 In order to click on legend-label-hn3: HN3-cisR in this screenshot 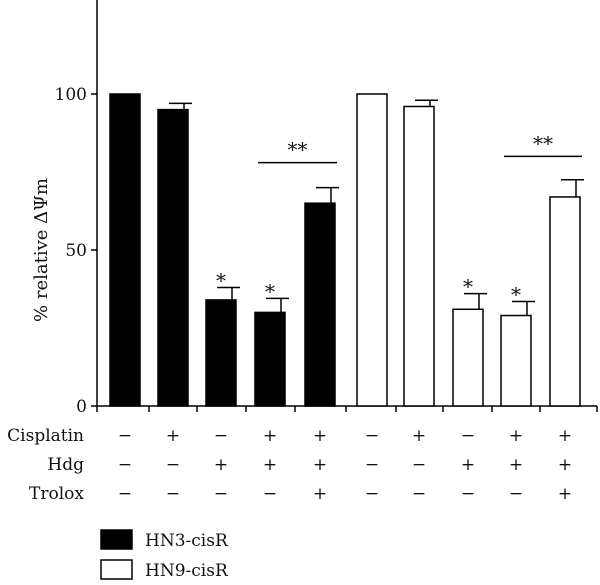, I will do `click(187, 541)`.